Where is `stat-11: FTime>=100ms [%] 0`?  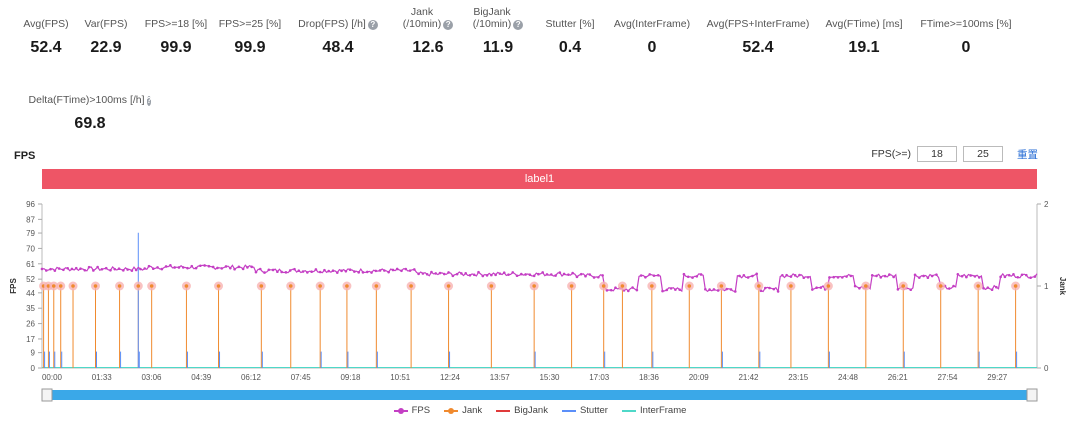
stat-11: FTime>=100ms [%] 0 is located at coordinates (966, 30).